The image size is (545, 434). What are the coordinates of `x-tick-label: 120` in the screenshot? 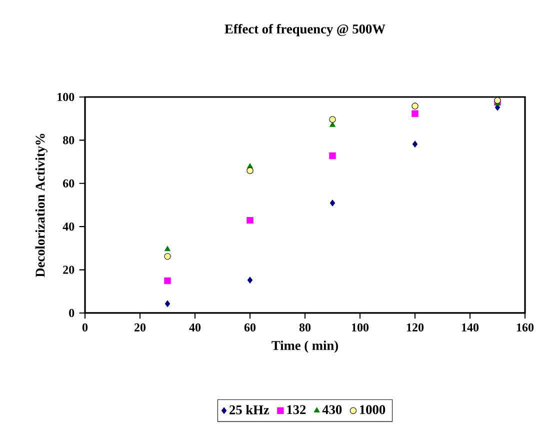 It's located at (415, 327).